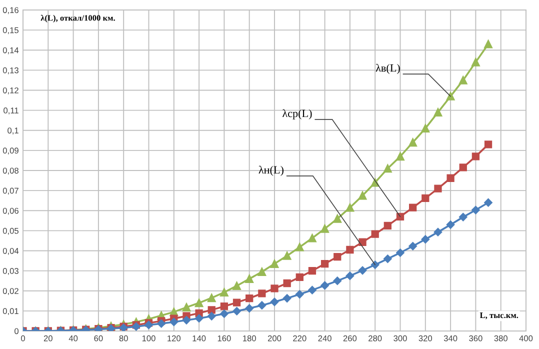  Describe the element at coordinates (98, 338) in the screenshot. I see `x-tick-label: 60` at that location.